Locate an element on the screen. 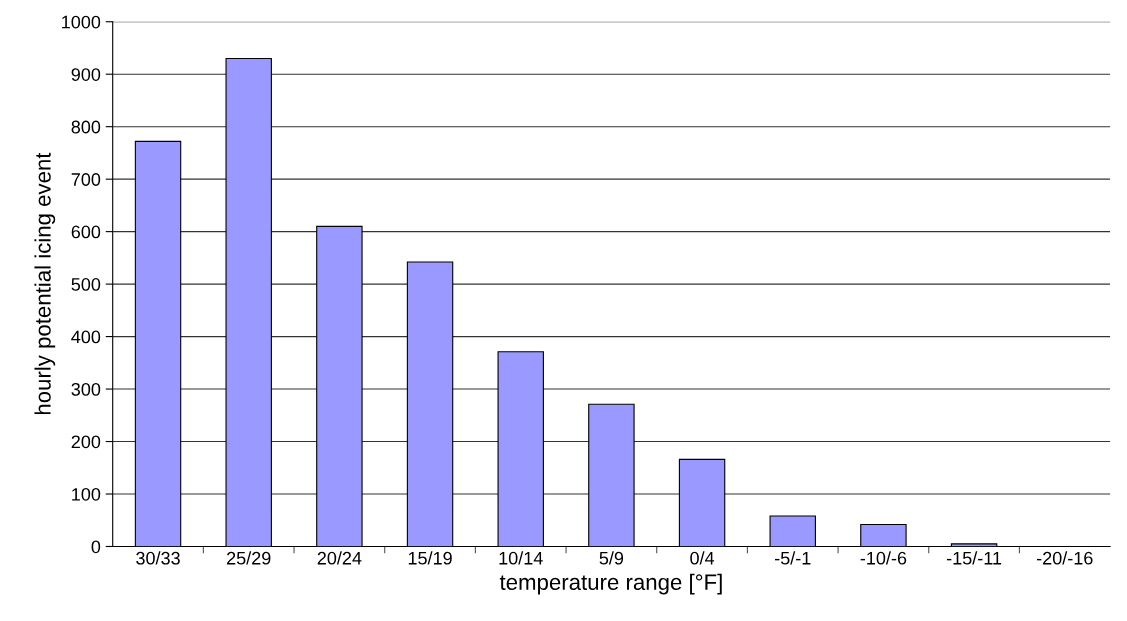  x-tick-label: 10/14 is located at coordinates (521, 558).